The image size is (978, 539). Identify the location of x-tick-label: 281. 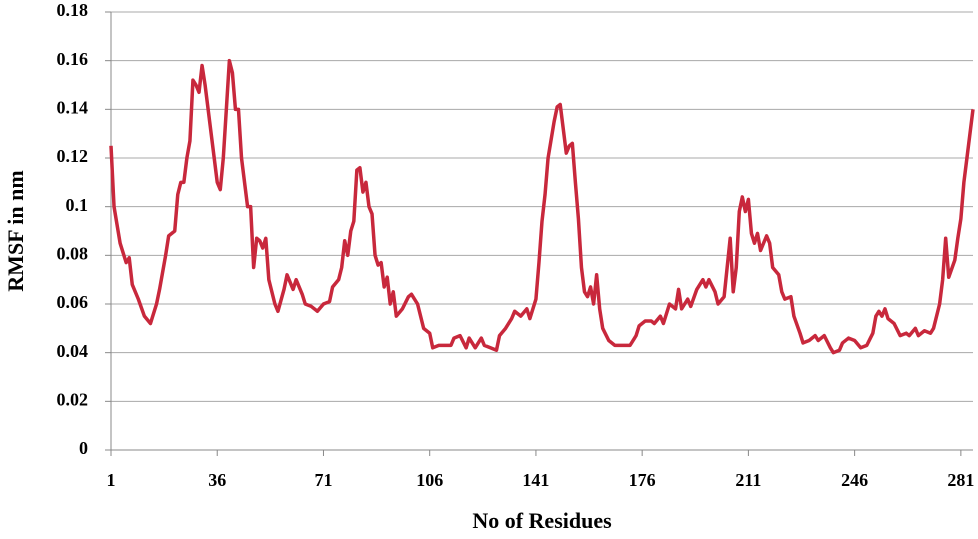
(960, 480).